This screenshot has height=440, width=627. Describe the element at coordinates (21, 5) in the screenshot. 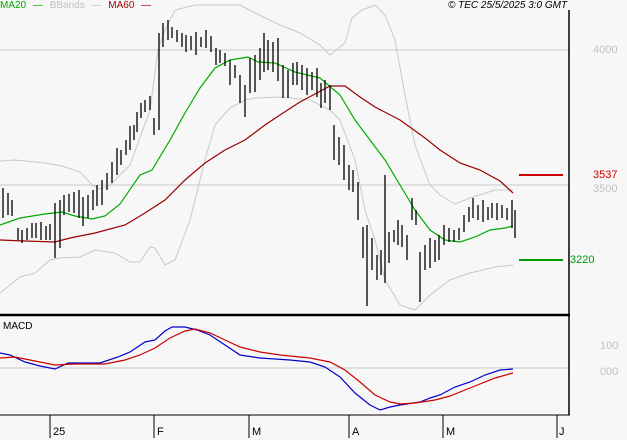

I see `legend-ma20: MA20 —` at that location.